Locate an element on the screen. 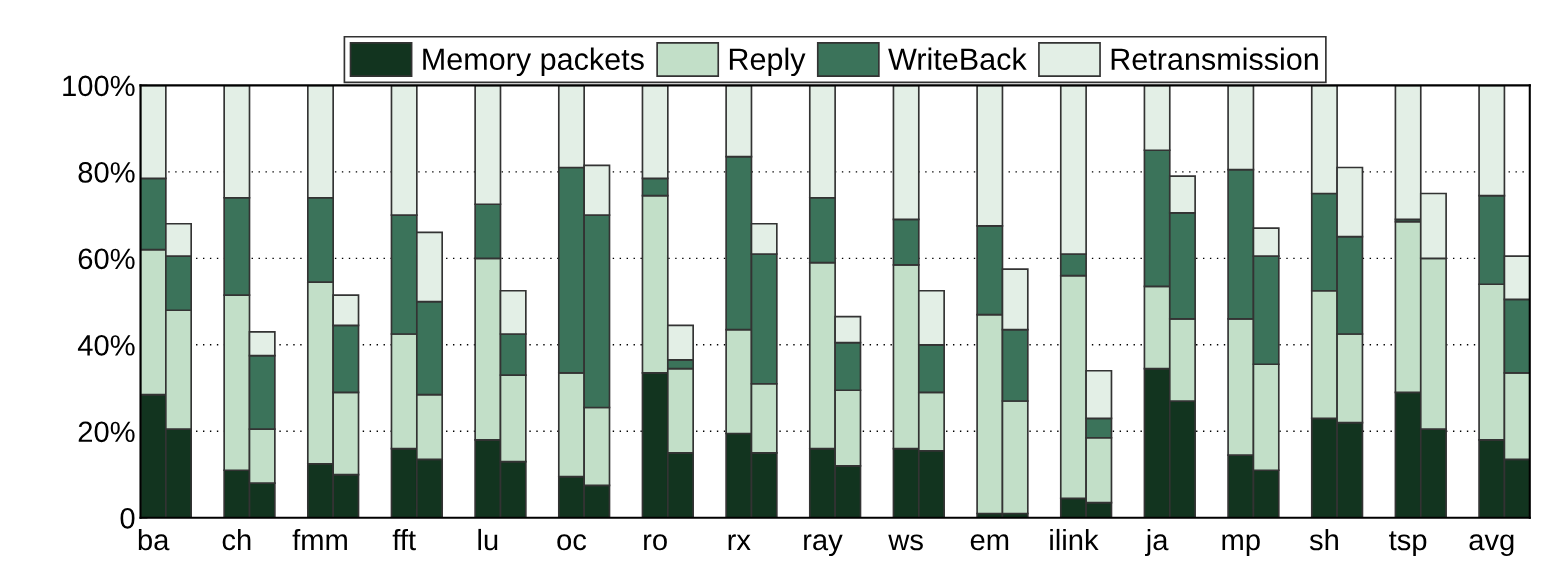 This screenshot has width=1561, height=569. y-tick-label: 60% is located at coordinates (106, 259).